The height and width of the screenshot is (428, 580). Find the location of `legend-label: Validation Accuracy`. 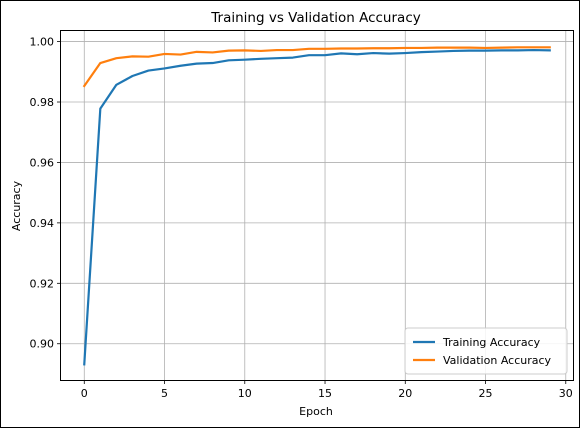

legend-label: Validation Accuracy is located at coordinates (497, 360).